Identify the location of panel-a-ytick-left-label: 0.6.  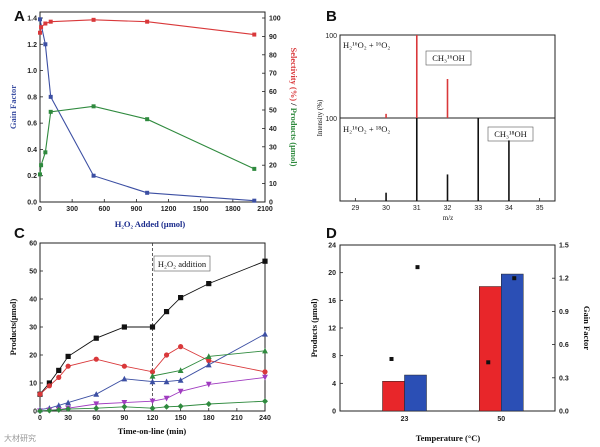
(32, 124).